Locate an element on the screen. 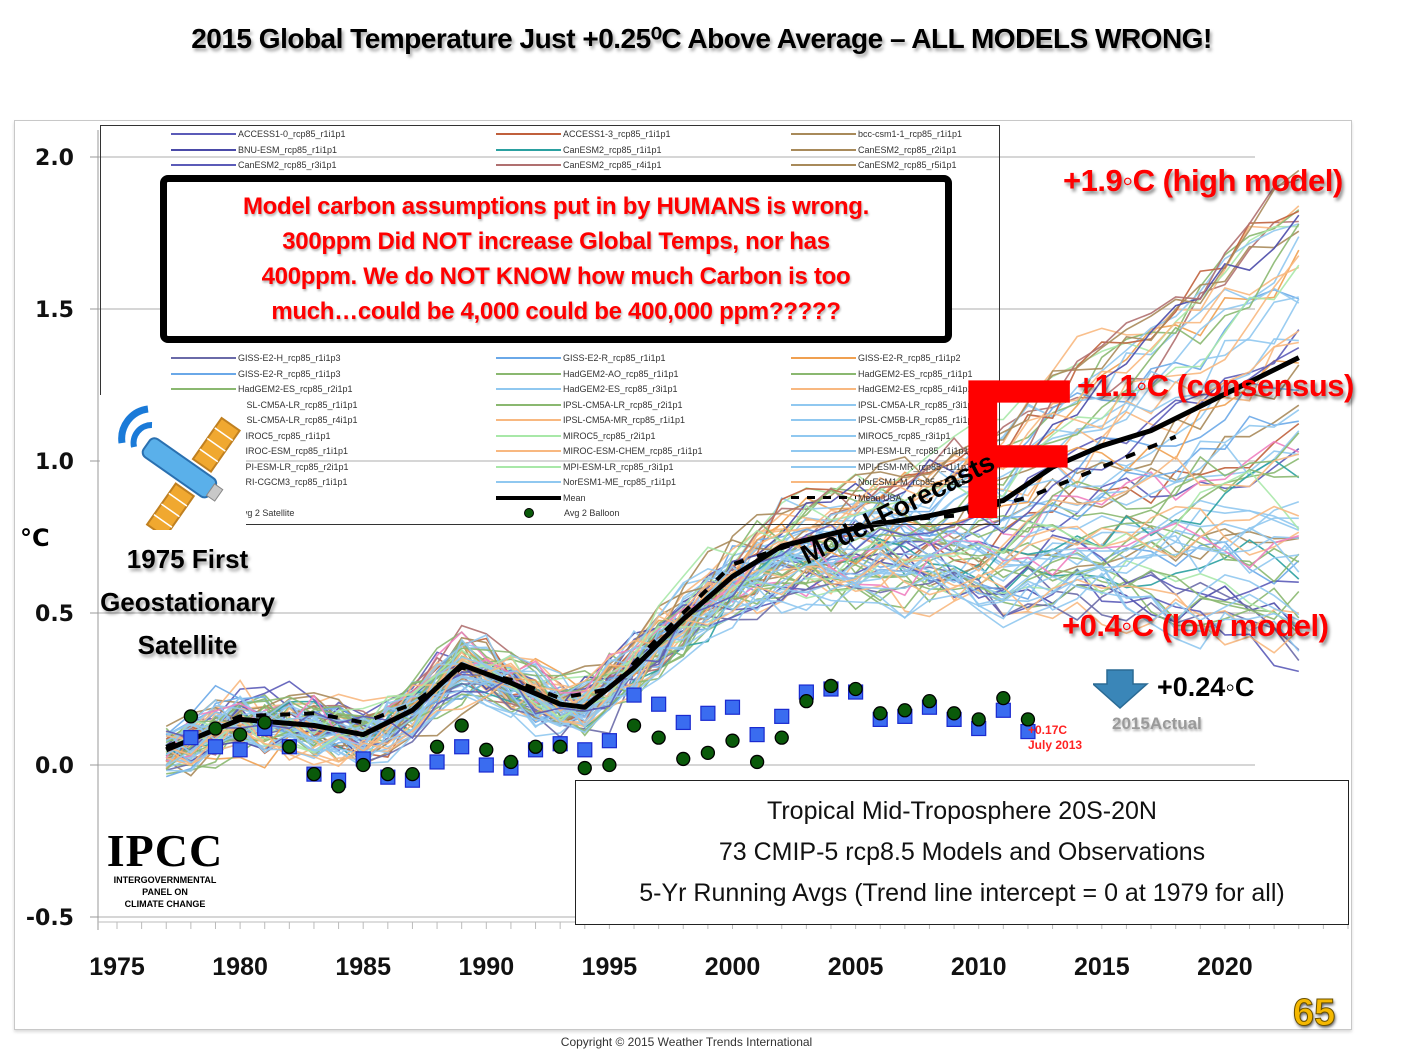 This screenshot has width=1403, height=1054. legend-label: GISS-E2-R_rcp85_r1i1p2 is located at coordinates (909, 358).